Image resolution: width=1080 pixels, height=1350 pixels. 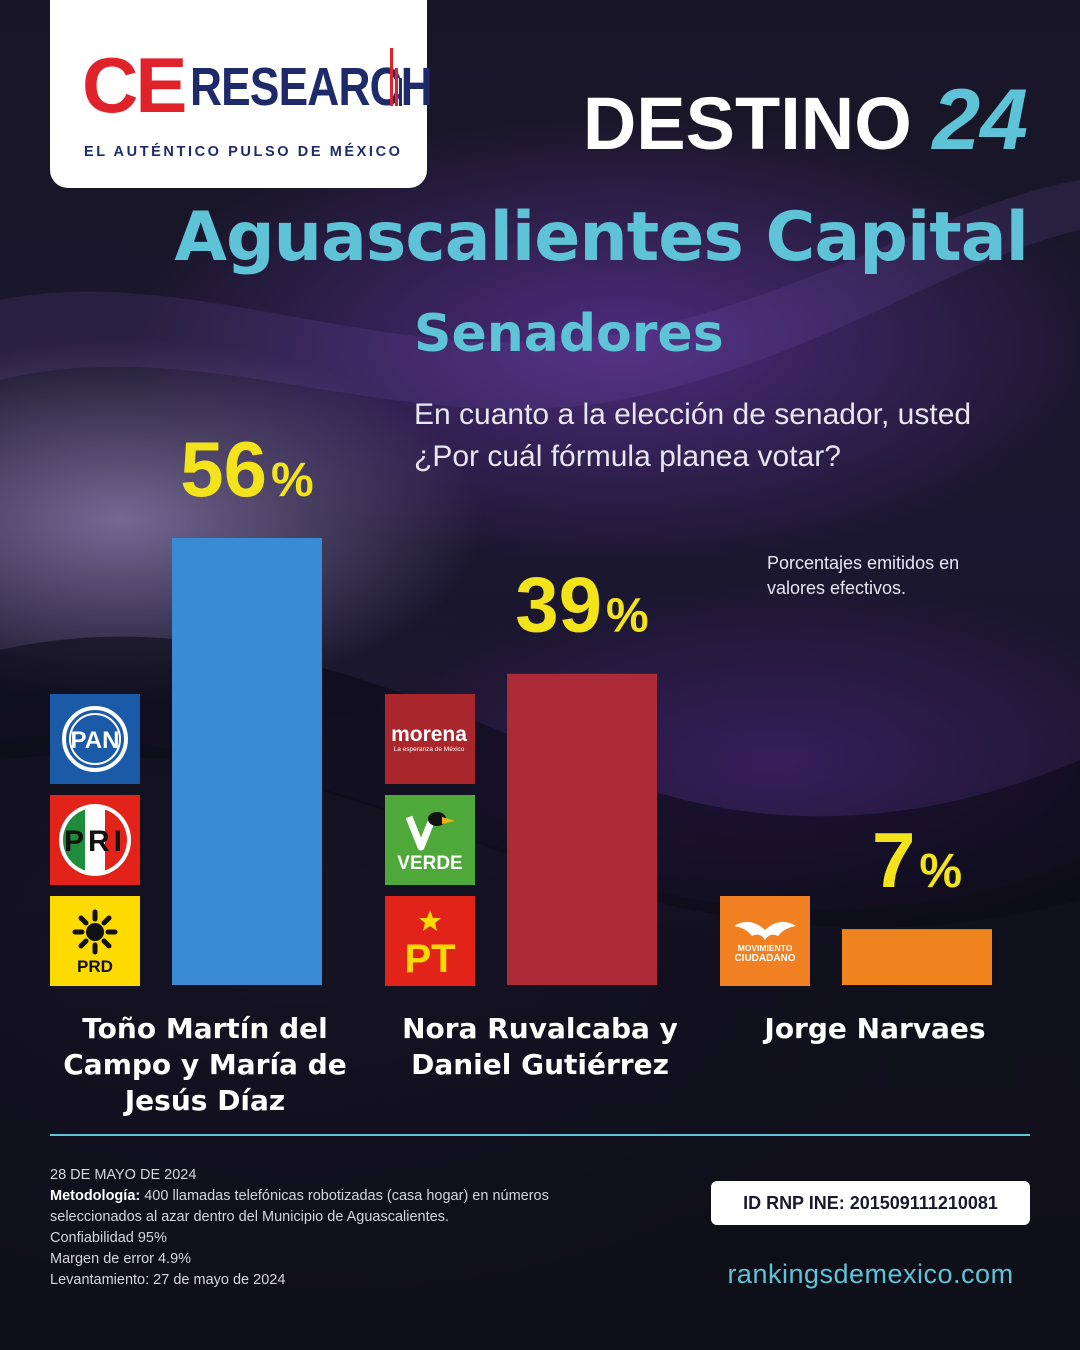 What do you see at coordinates (765, 948) in the screenshot?
I see `mc-logo-text-1: MOVIMIENTO` at bounding box center [765, 948].